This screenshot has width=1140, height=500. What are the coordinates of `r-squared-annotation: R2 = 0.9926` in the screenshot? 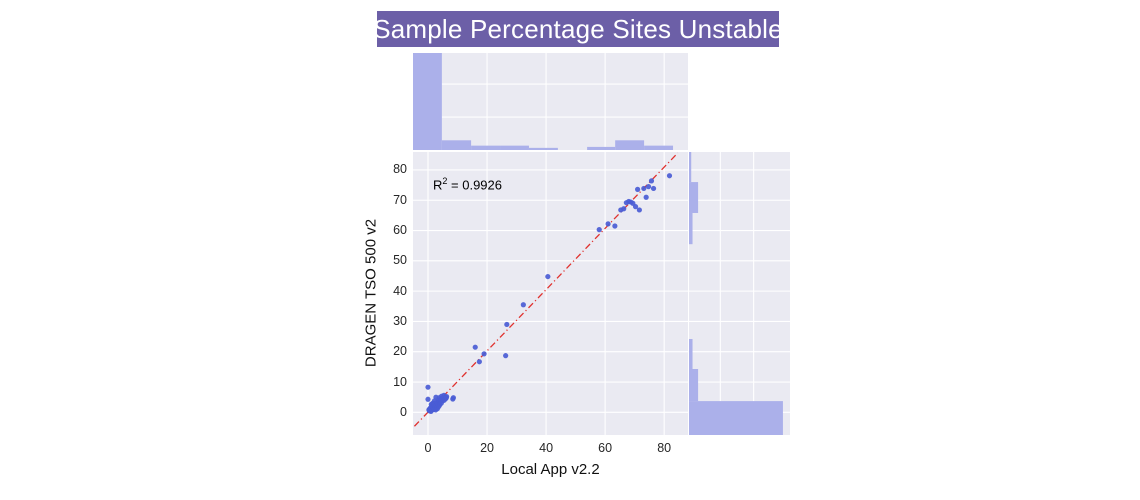 It's located at (467, 184).